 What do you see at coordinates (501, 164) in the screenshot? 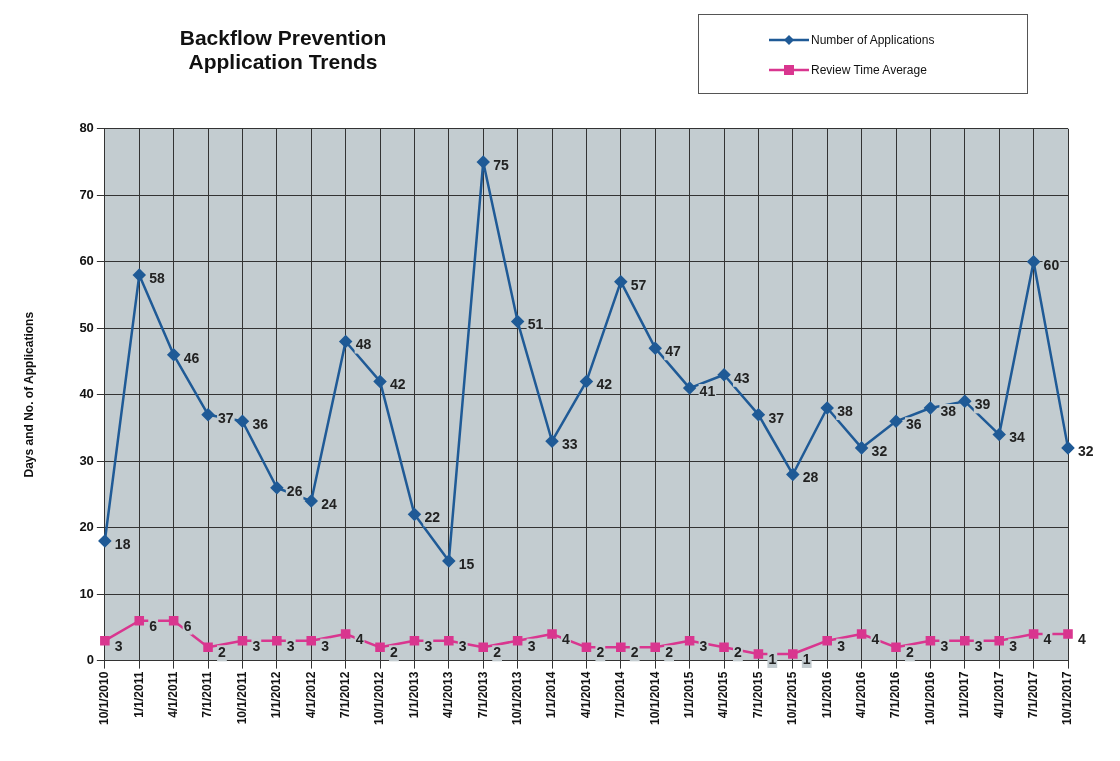
I see `data-label: 75` at bounding box center [501, 164].